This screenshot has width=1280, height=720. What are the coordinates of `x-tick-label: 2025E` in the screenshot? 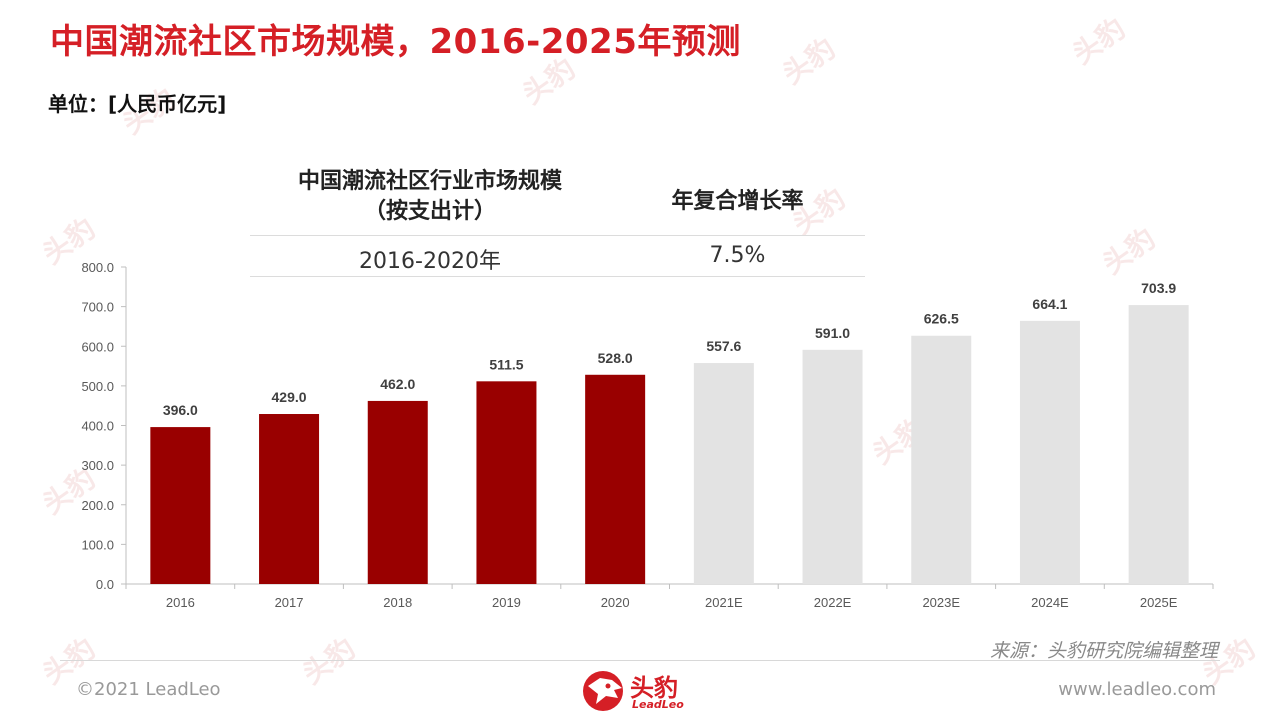 It's located at (1159, 602).